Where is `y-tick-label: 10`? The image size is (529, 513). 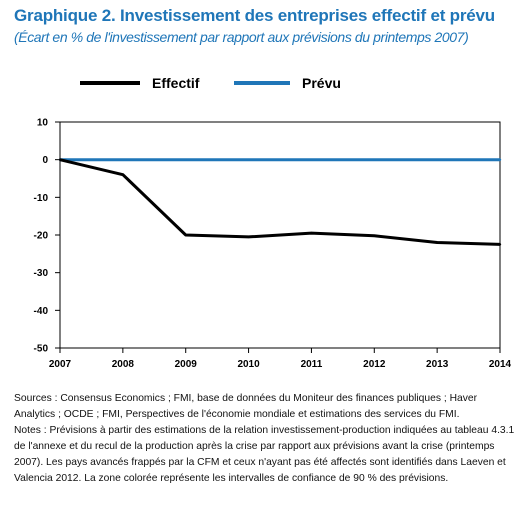
y-tick-label: 10 is located at coordinates (43, 123).